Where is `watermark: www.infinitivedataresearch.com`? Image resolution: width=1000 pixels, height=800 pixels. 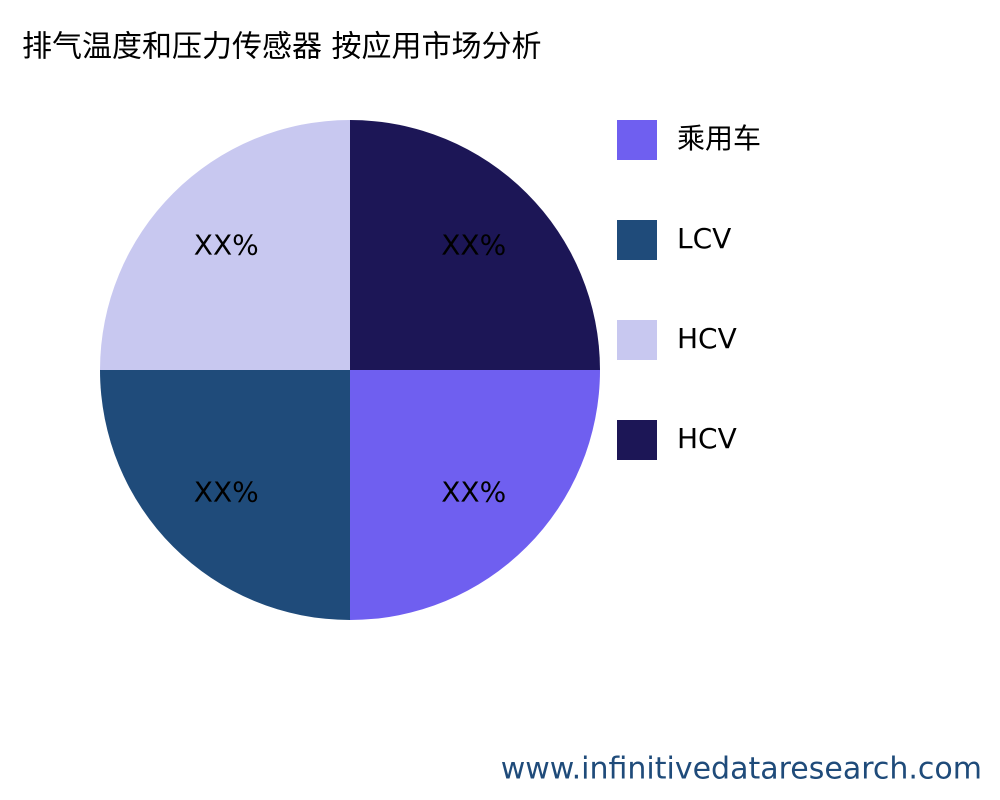 watermark: www.infinitivedataresearch.com is located at coordinates (741, 769).